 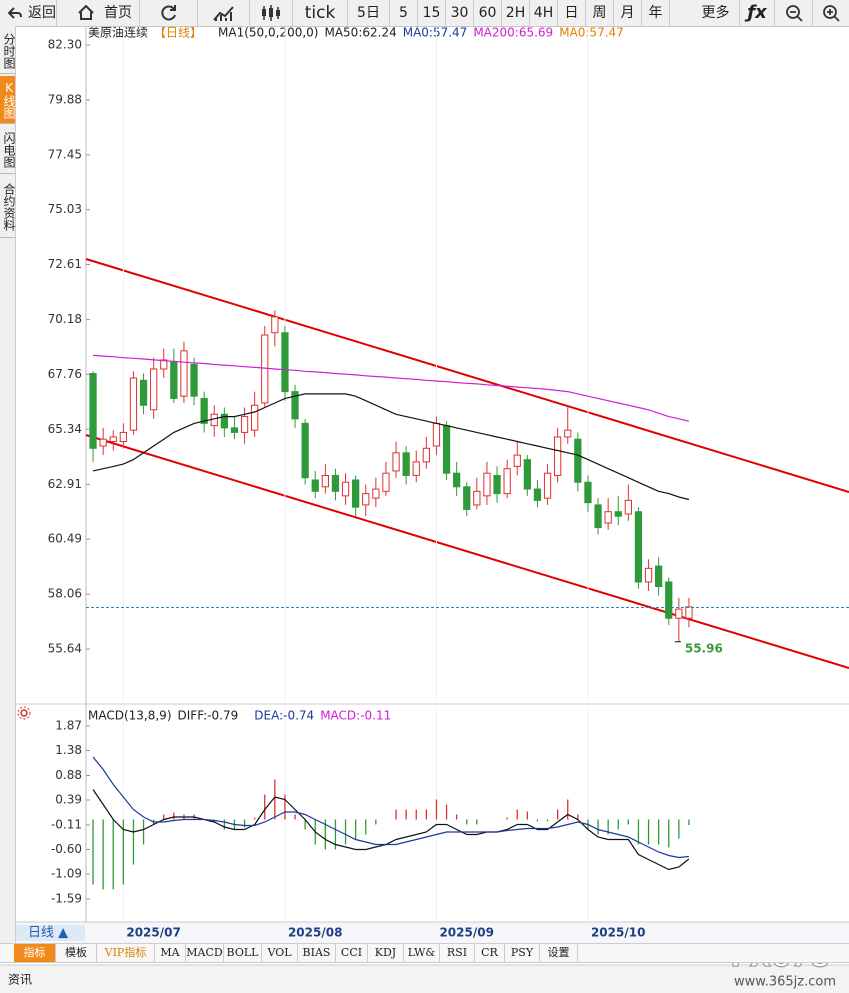 I want to click on y-tick-label: -0.11, so click(x=66, y=825).